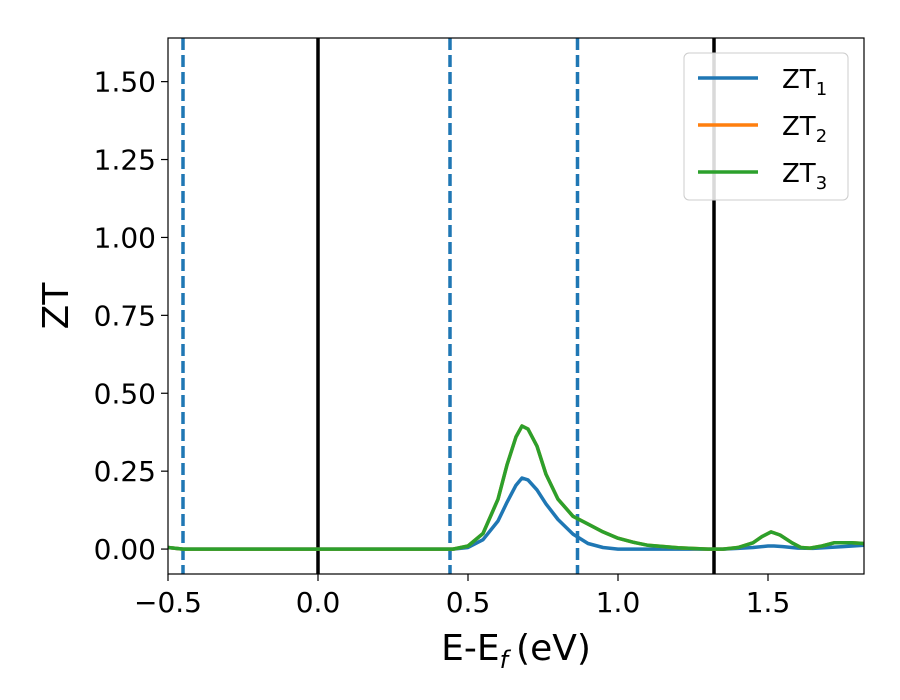 The width and height of the screenshot is (900, 700). Describe the element at coordinates (125, 549) in the screenshot. I see `y-tick-label: 0.00` at that location.